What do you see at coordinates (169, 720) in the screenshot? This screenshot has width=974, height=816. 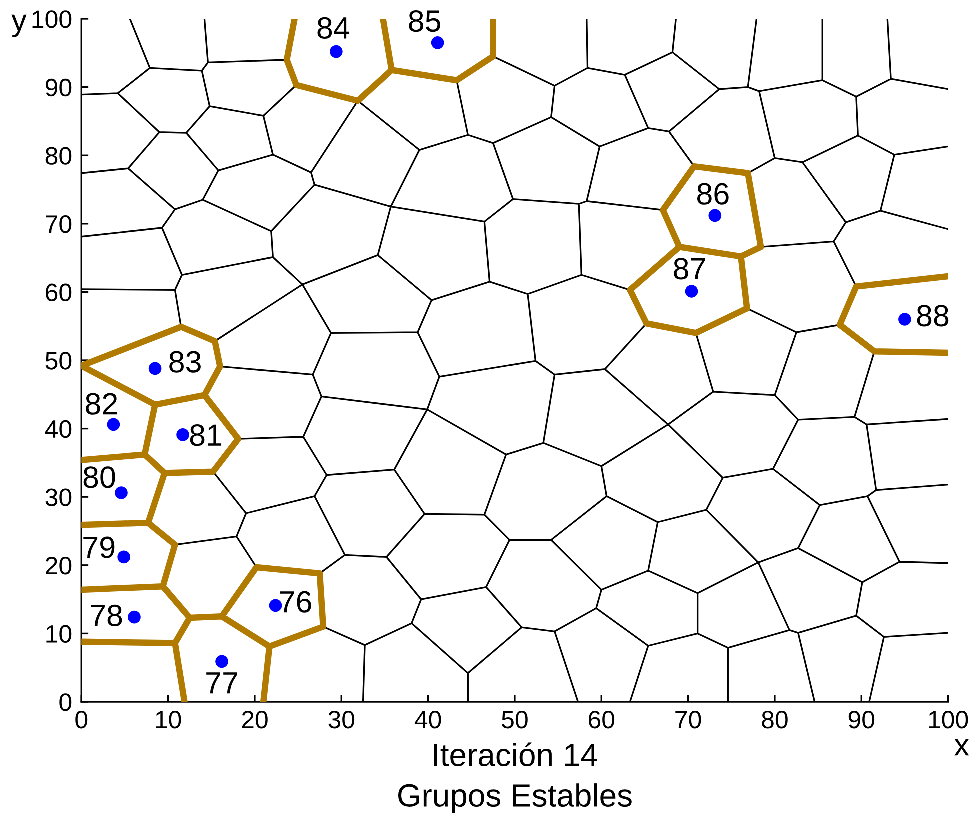 I see `x-tick-label: 10` at bounding box center [169, 720].